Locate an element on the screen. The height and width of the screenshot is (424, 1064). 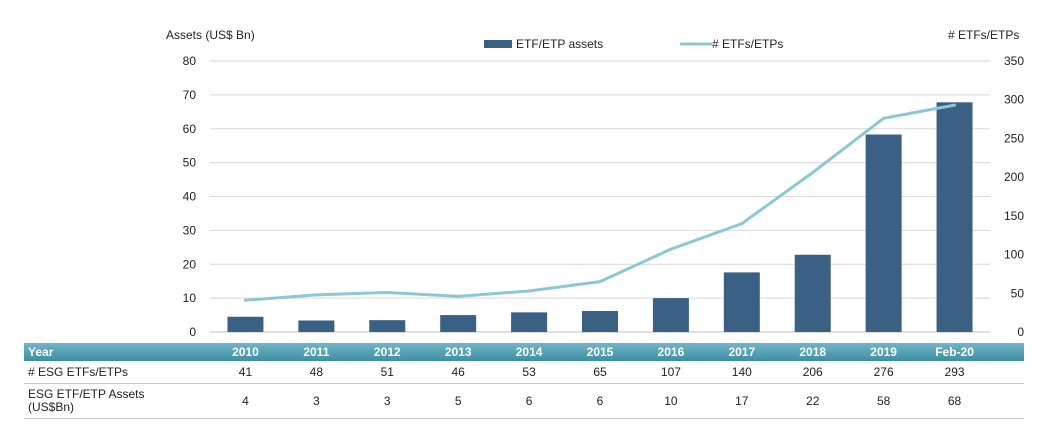
legend-line-label: # ETFs/ETPs is located at coordinates (747, 44).